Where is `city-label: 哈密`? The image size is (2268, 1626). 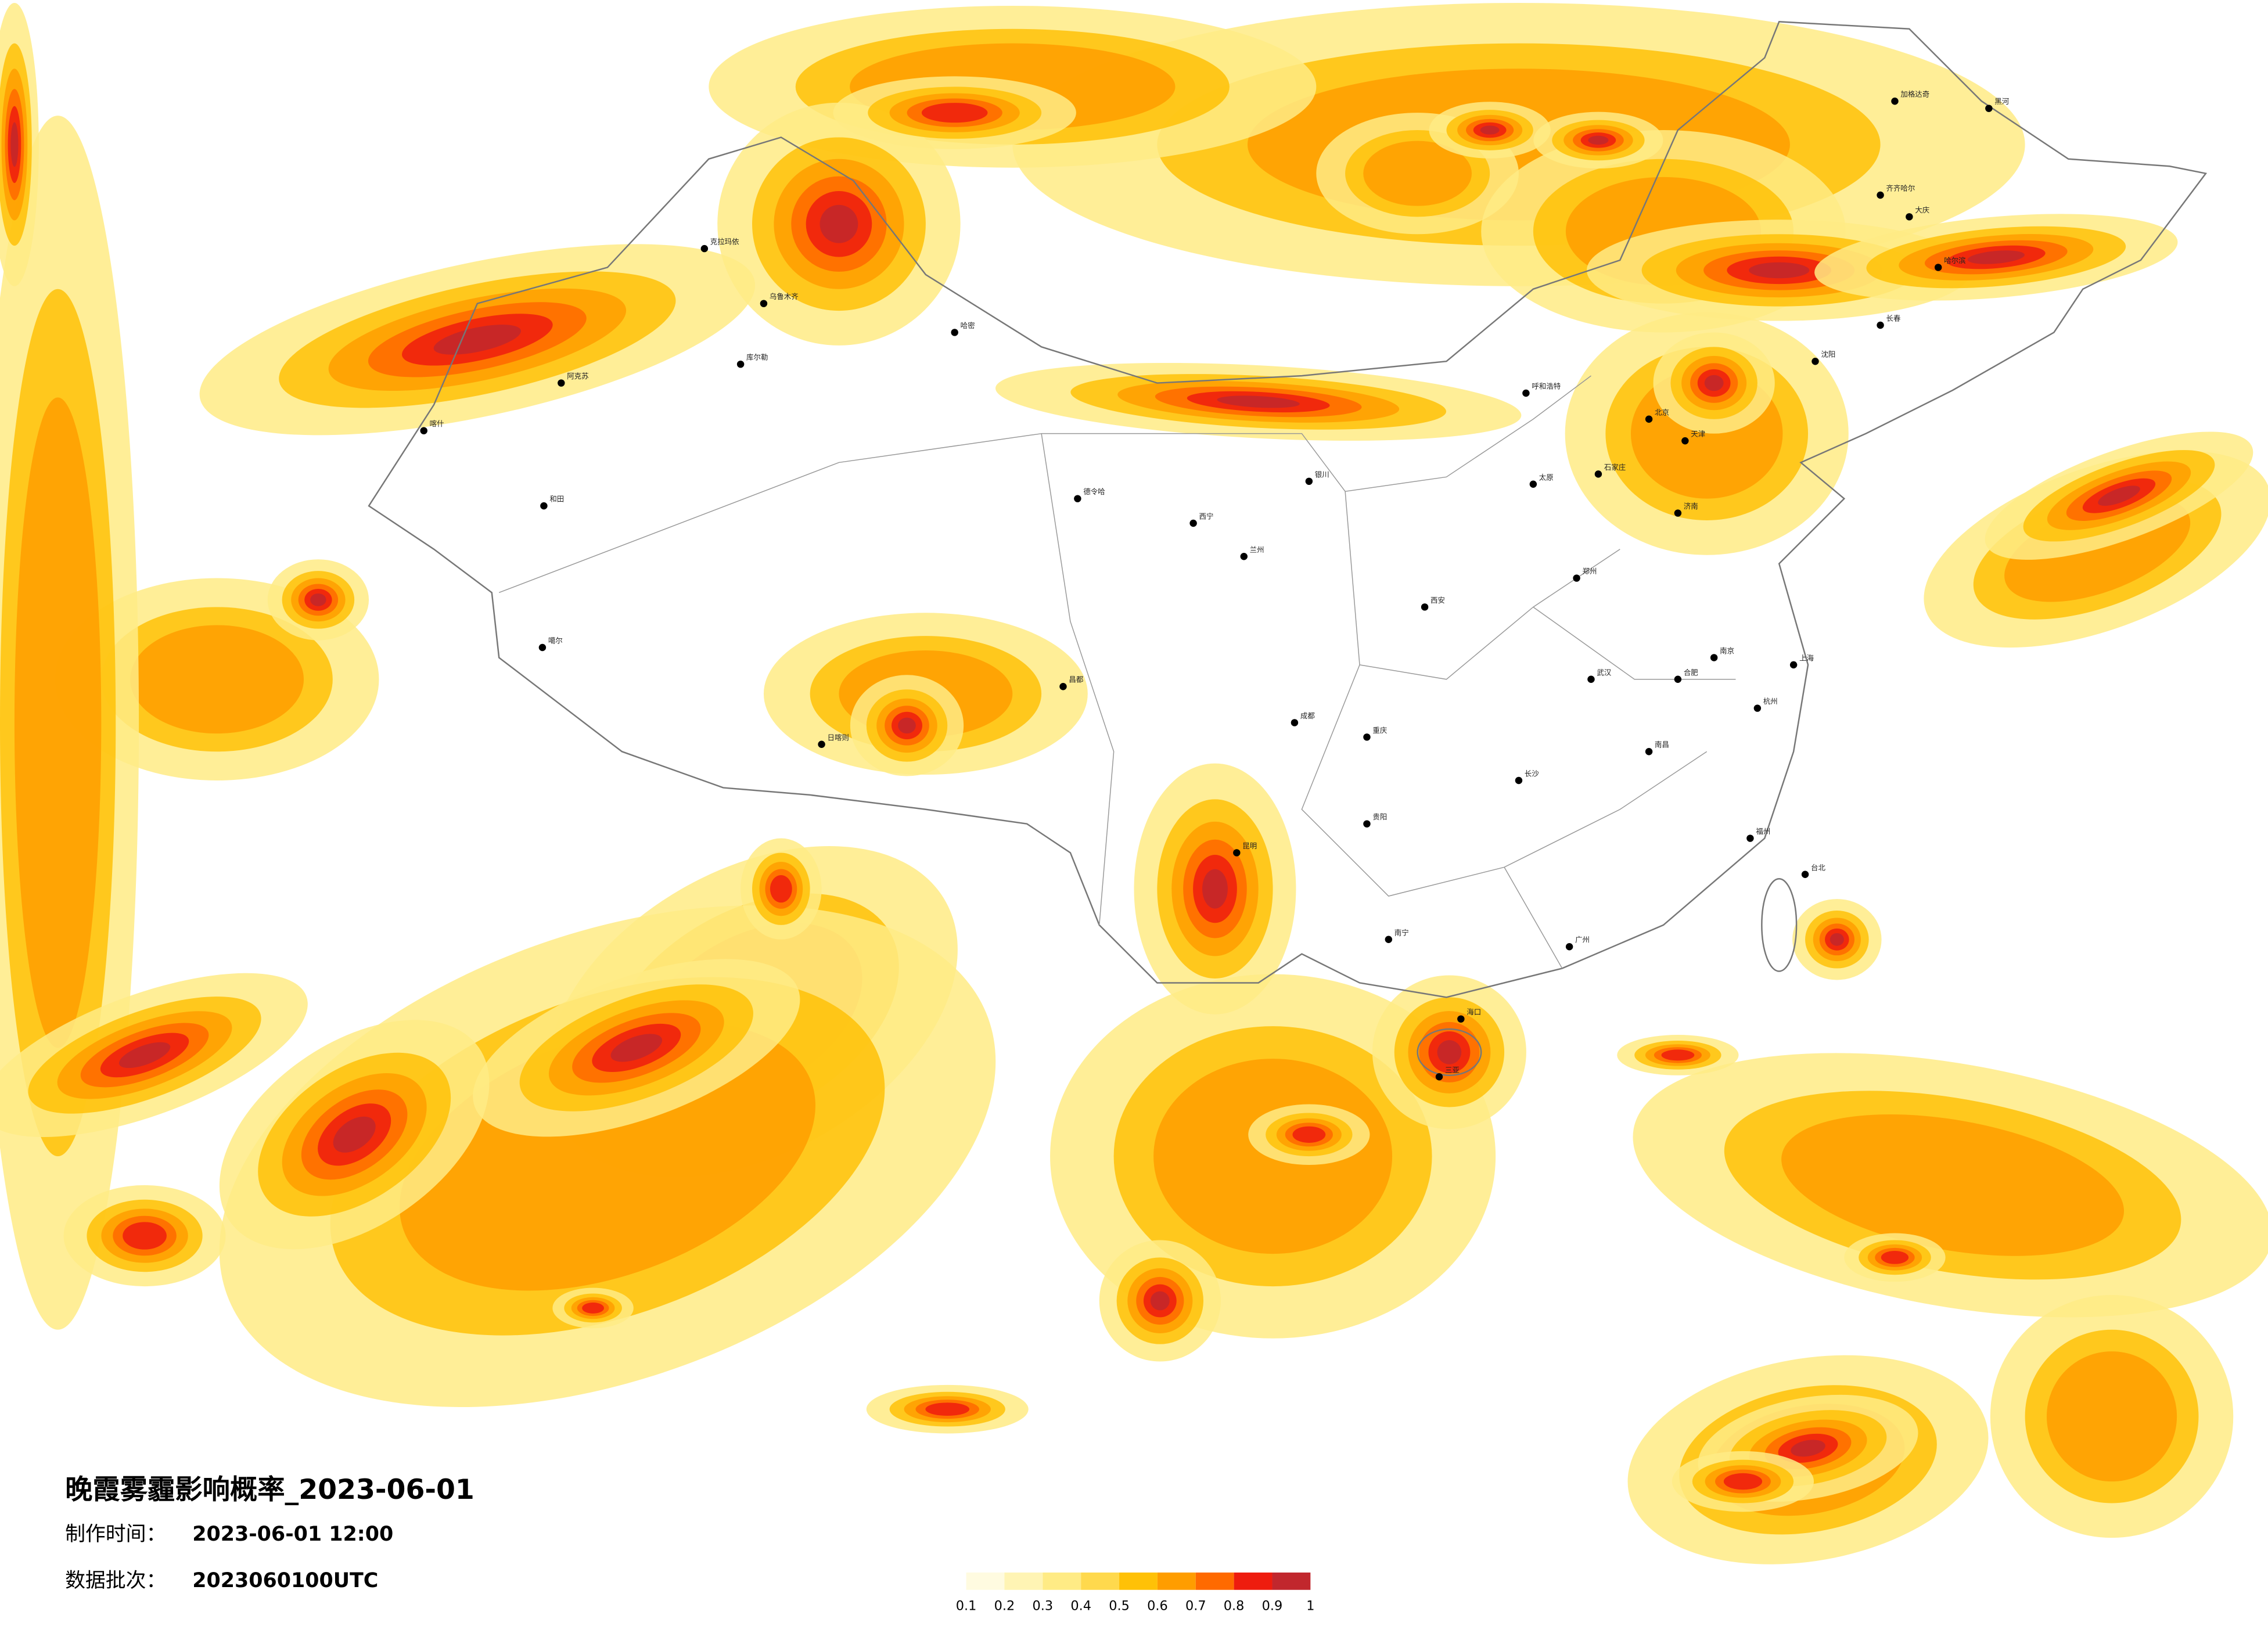
city-label: 哈密 is located at coordinates (968, 326).